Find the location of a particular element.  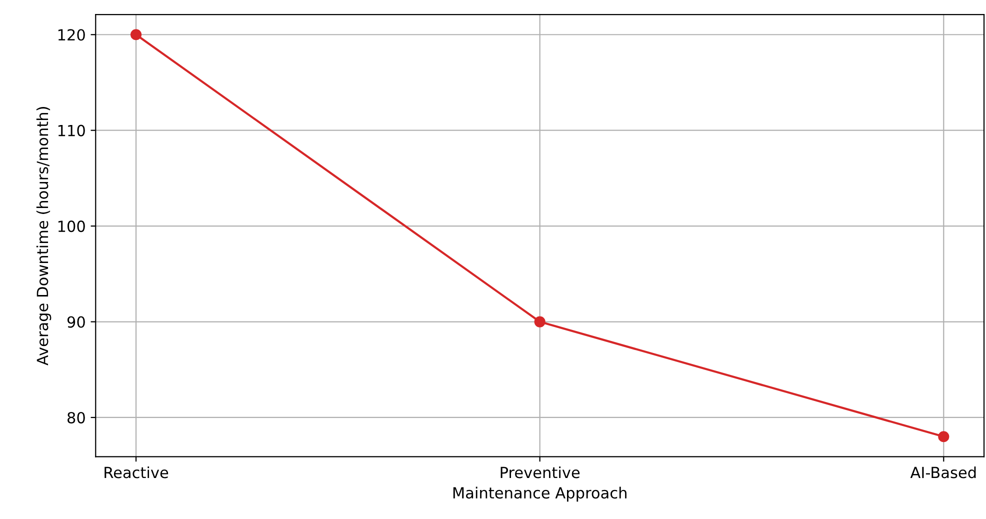

x-tick-label: Preventive is located at coordinates (540, 472).